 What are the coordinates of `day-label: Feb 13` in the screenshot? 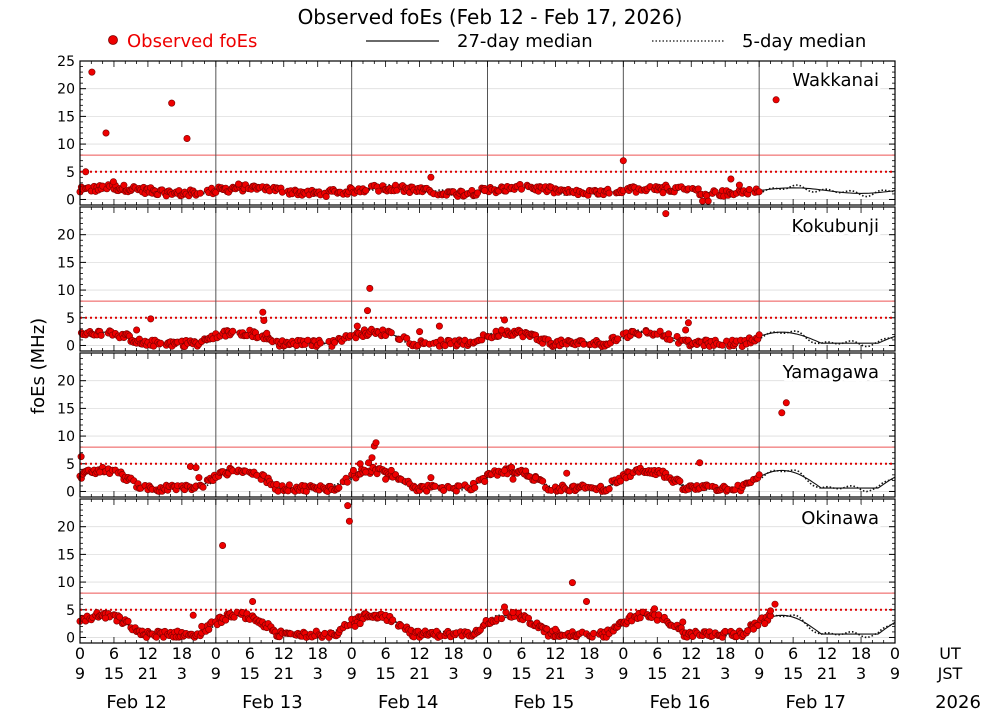 It's located at (272, 702).